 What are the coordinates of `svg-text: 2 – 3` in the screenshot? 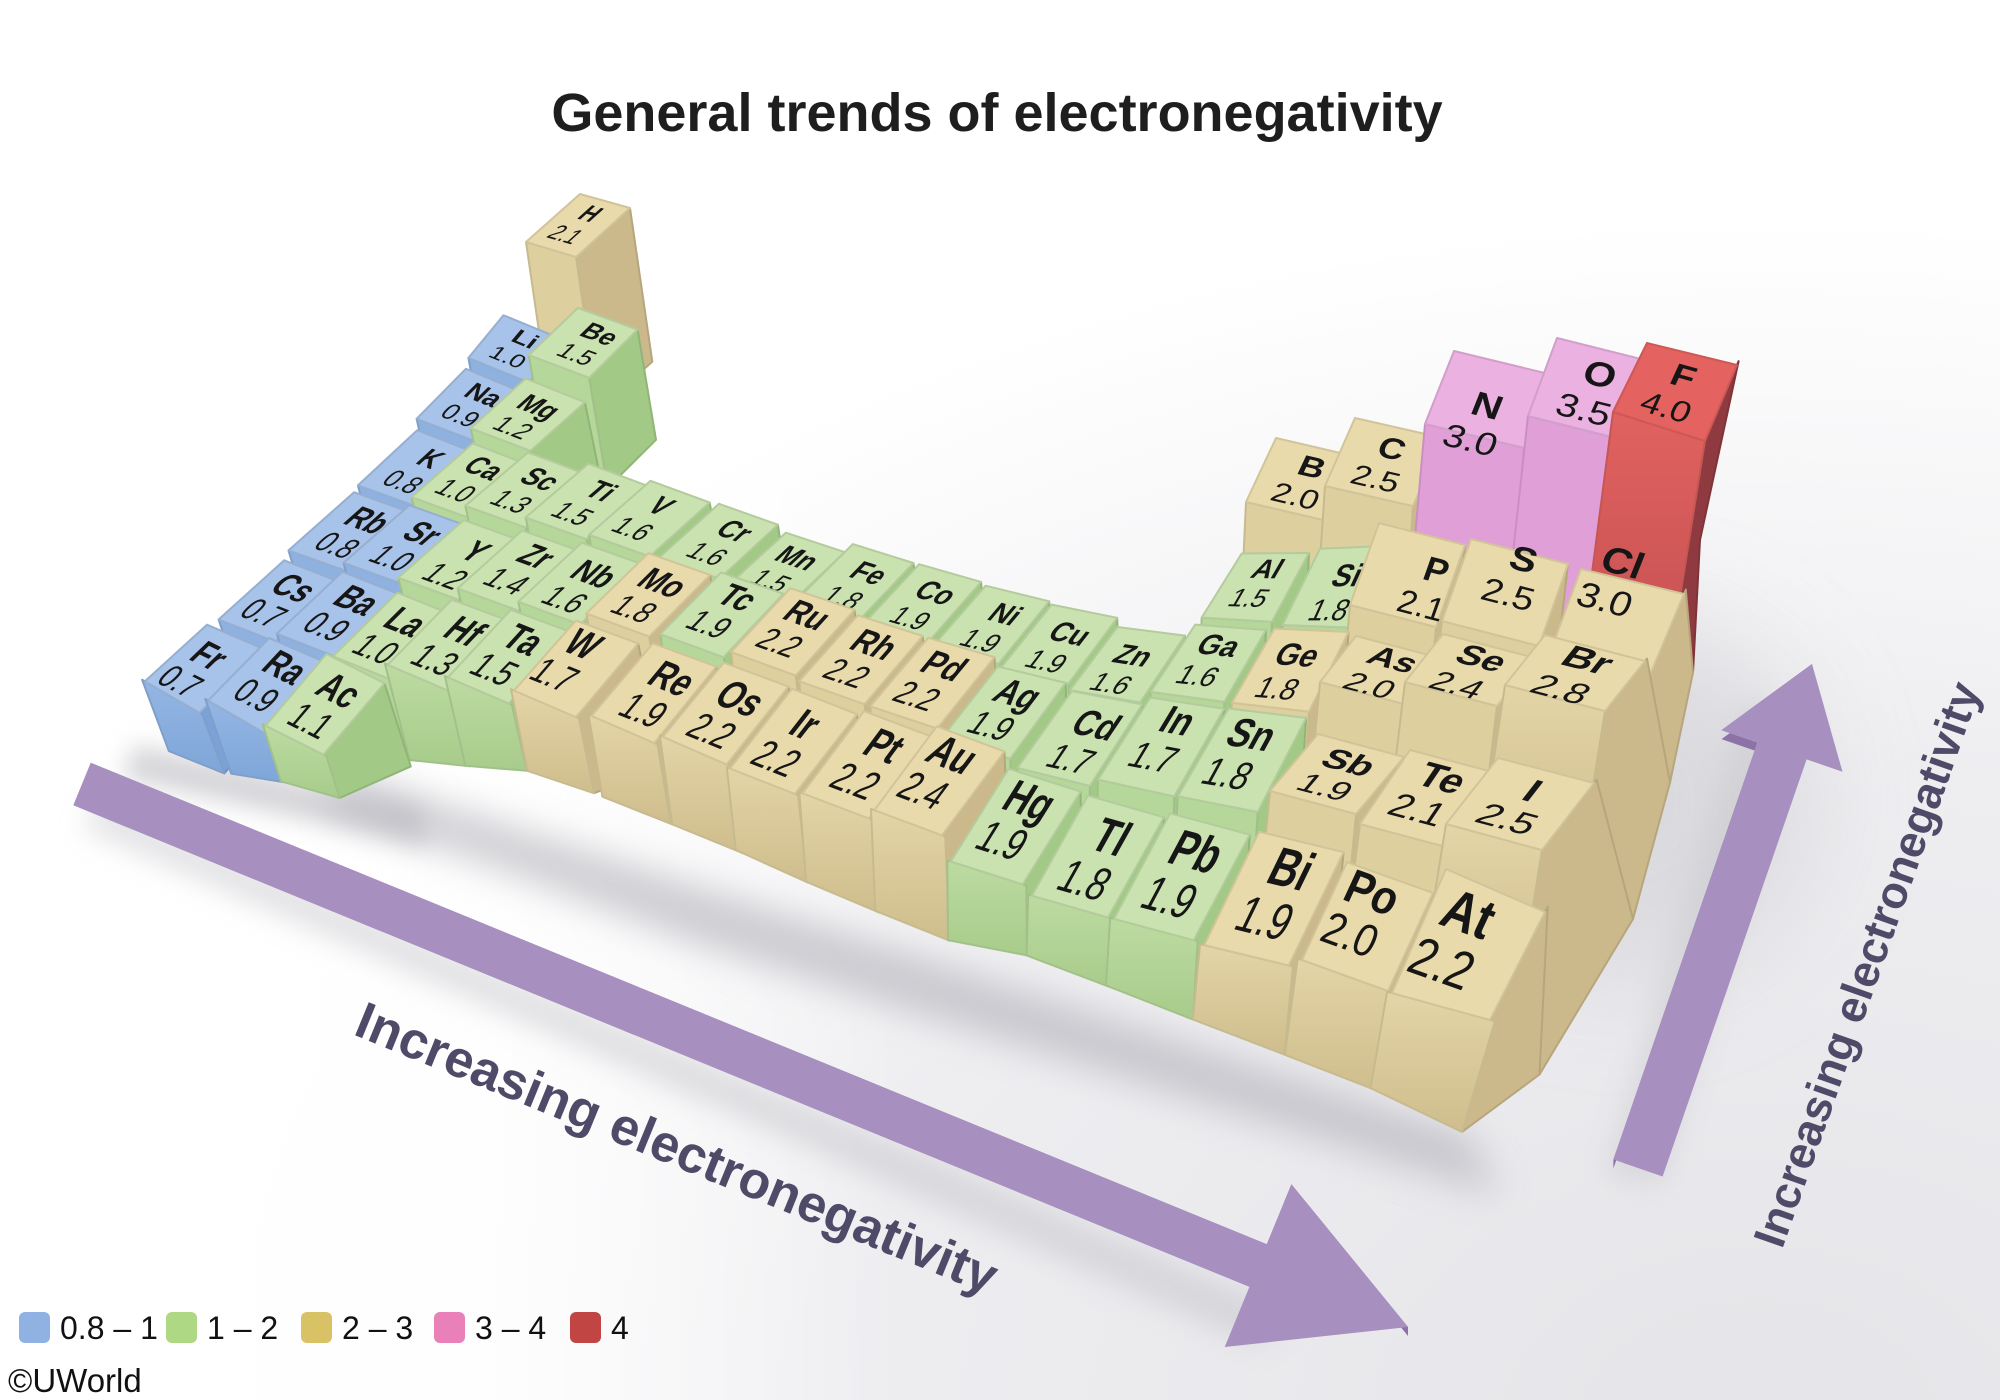 It's located at (377, 1328).